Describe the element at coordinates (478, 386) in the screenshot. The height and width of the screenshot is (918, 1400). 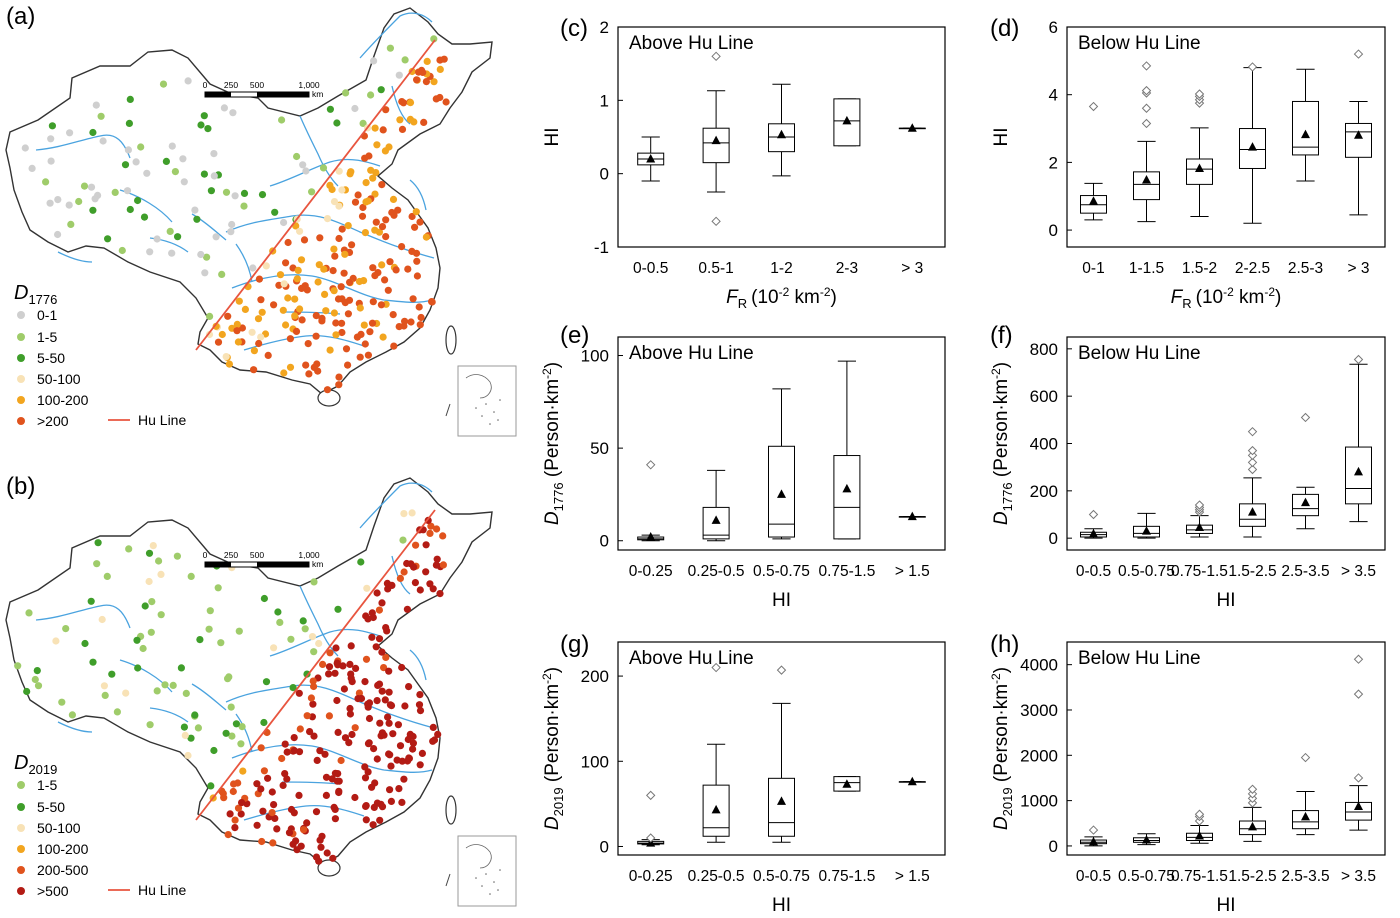
I see `inset-coast` at that location.